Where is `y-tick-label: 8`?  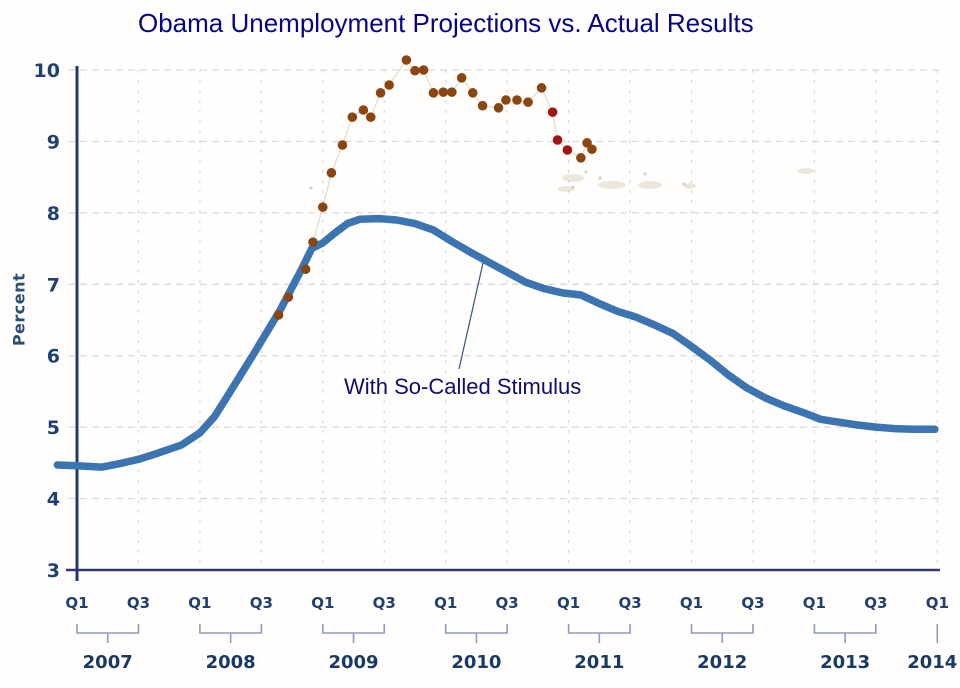
y-tick-label: 8 is located at coordinates (53, 214).